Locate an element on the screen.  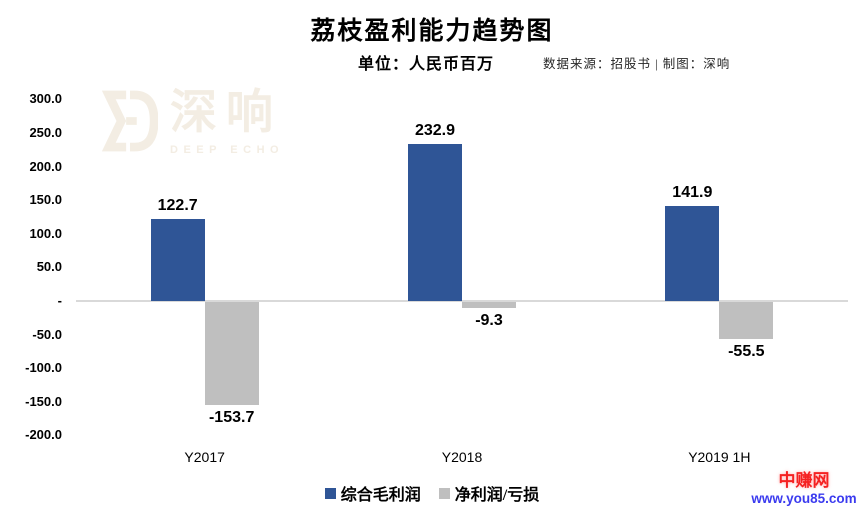
bar-综合毛利润-Y2019 1H is located at coordinates (692, 253).